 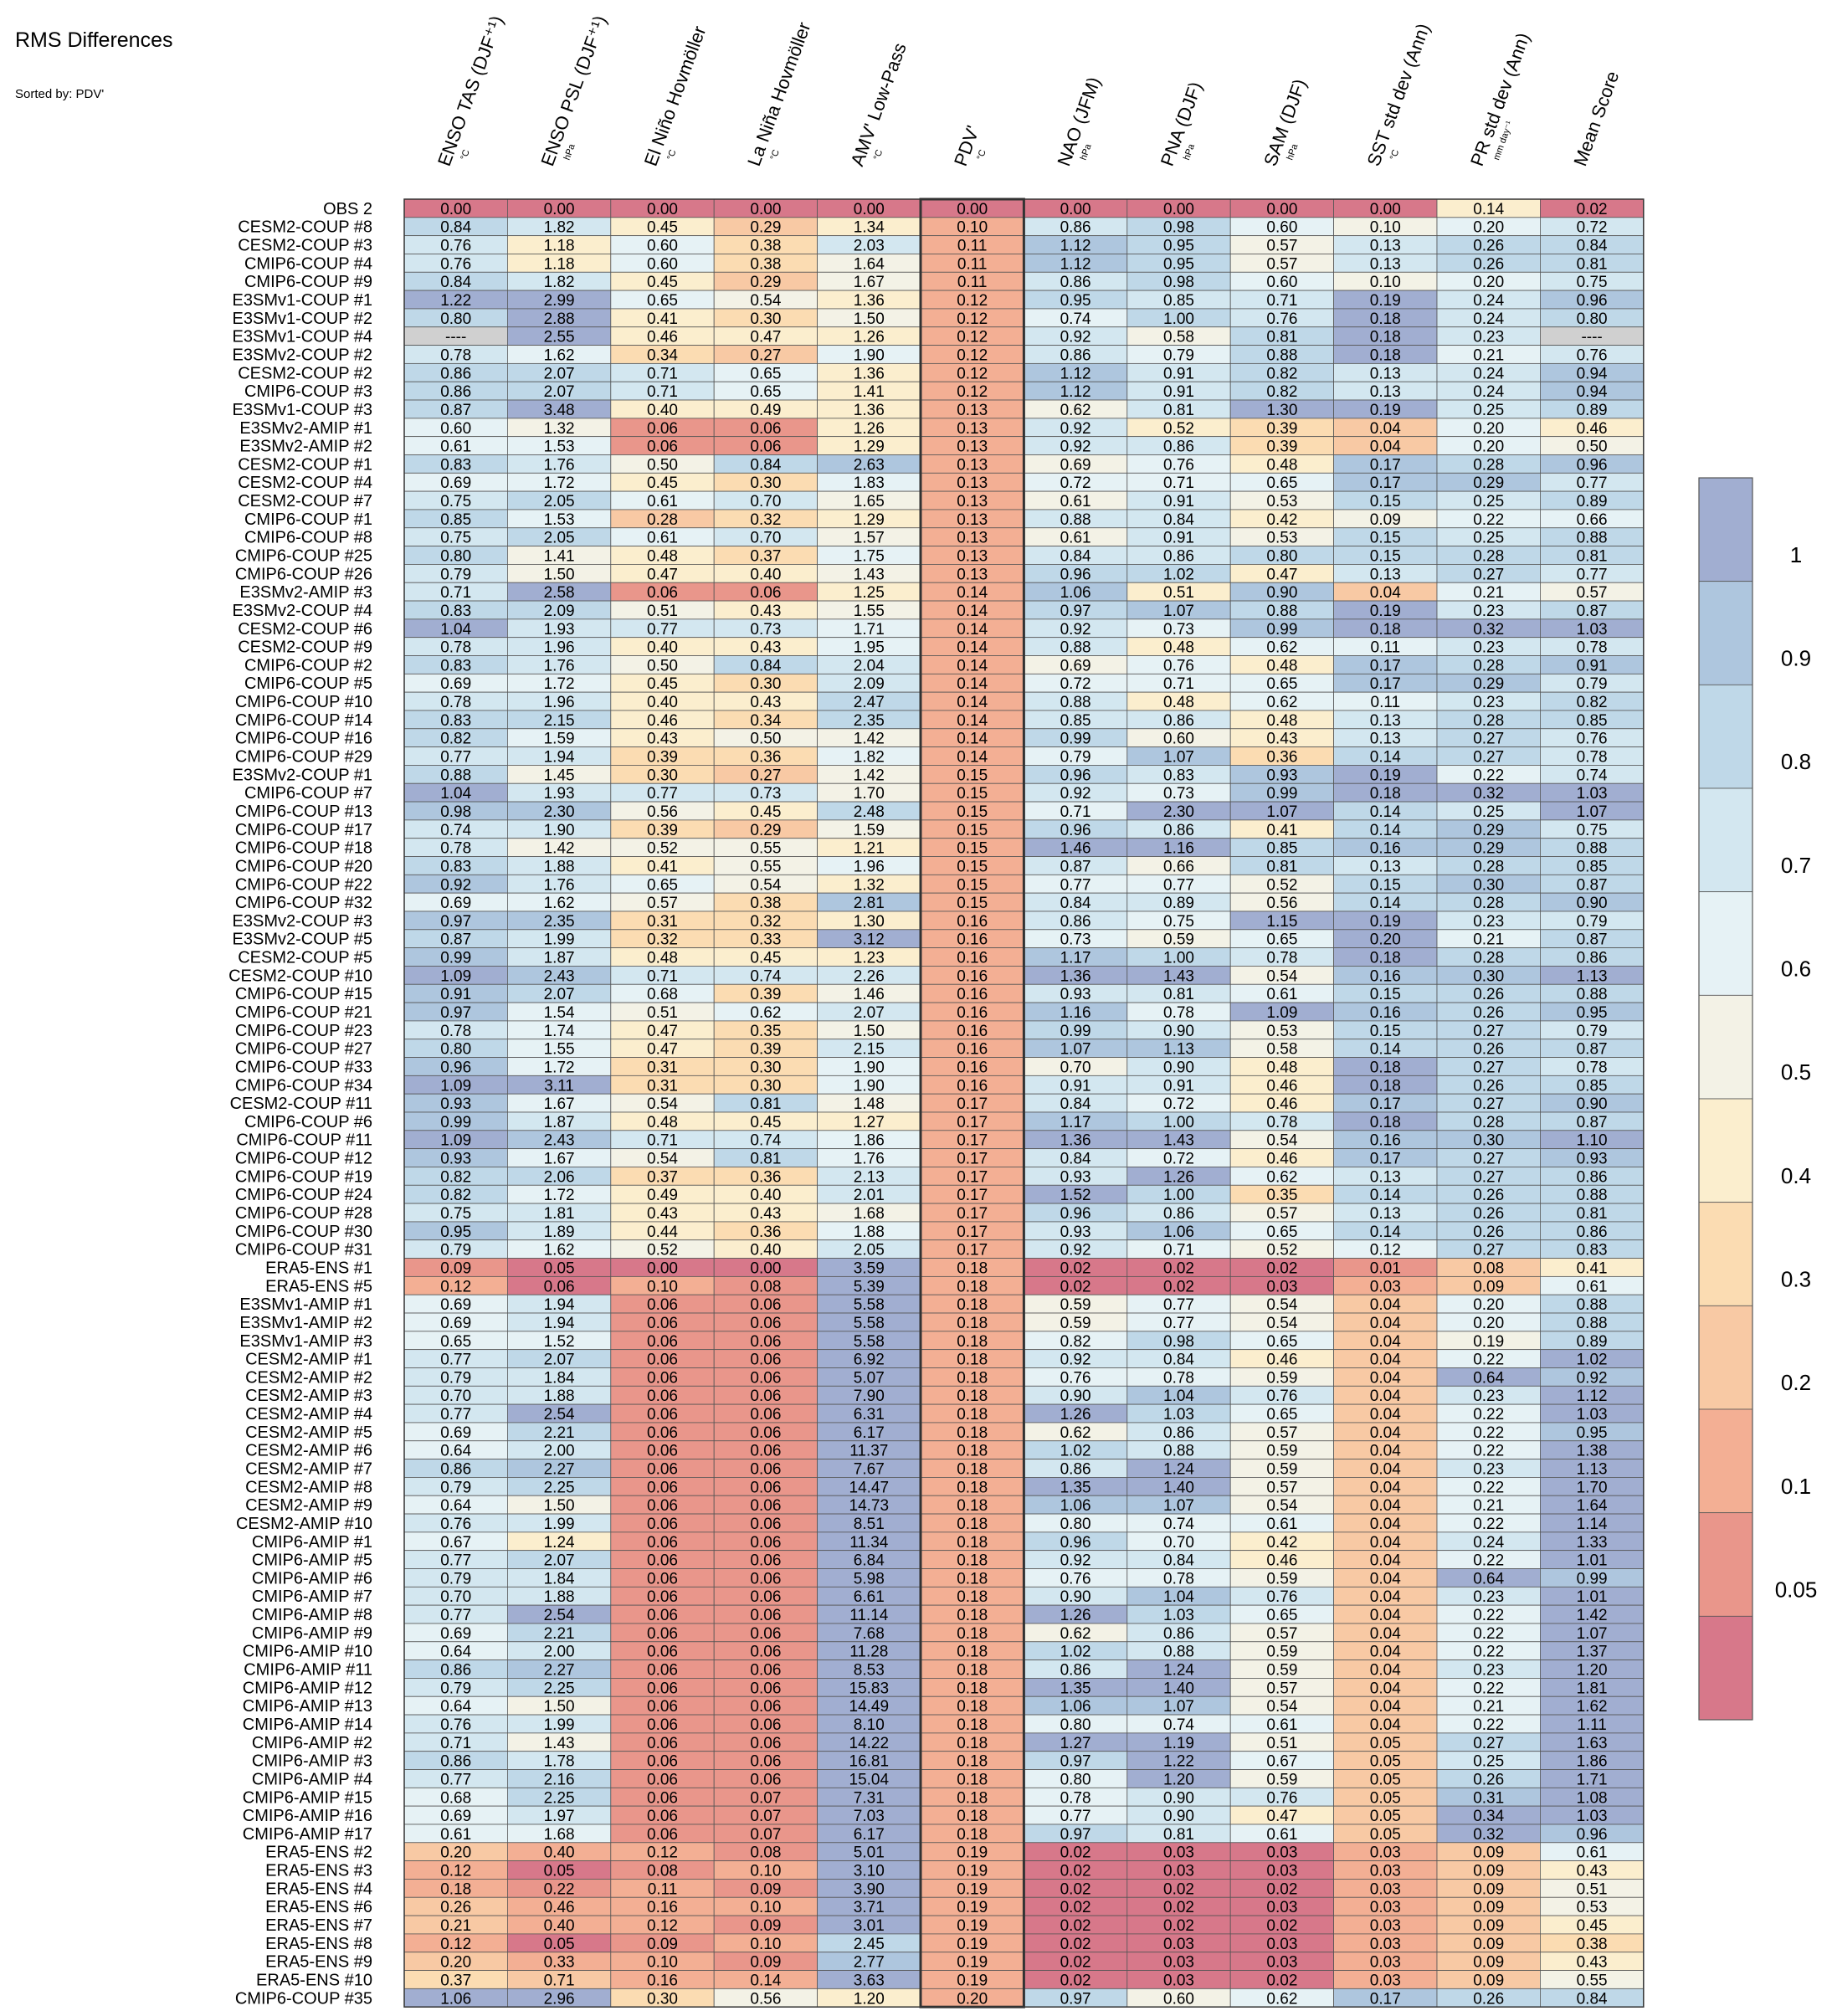 What do you see at coordinates (1796, 969) in the screenshot?
I see `colorbar-tick-label: 0.6` at bounding box center [1796, 969].